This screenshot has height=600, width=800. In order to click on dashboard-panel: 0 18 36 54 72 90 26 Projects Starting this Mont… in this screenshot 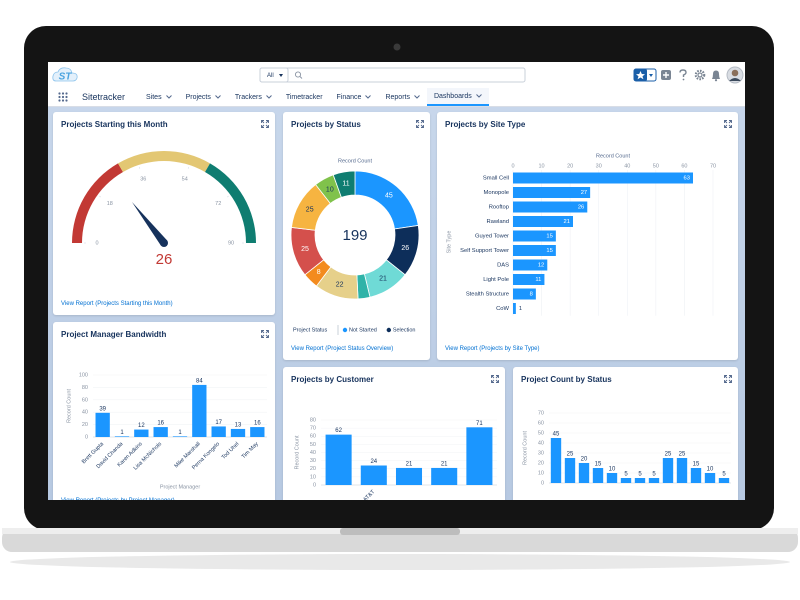, I will do `click(164, 213)`.